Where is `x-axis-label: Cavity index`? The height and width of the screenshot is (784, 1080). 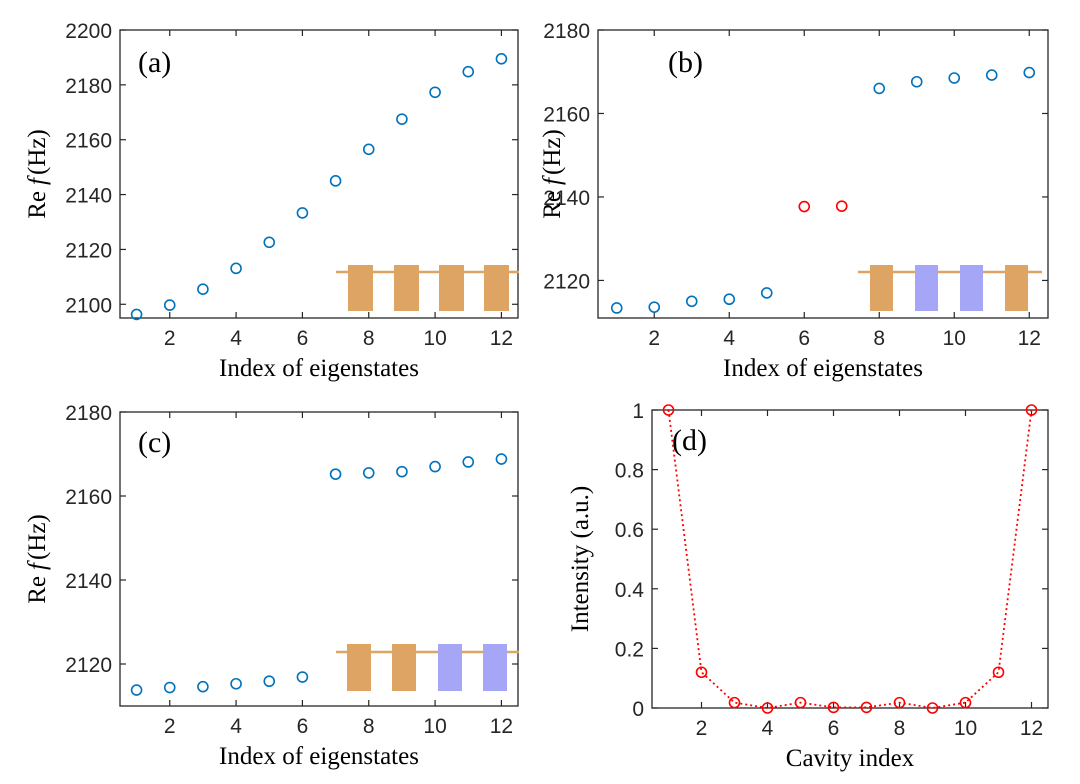 x-axis-label: Cavity index is located at coordinates (850, 758).